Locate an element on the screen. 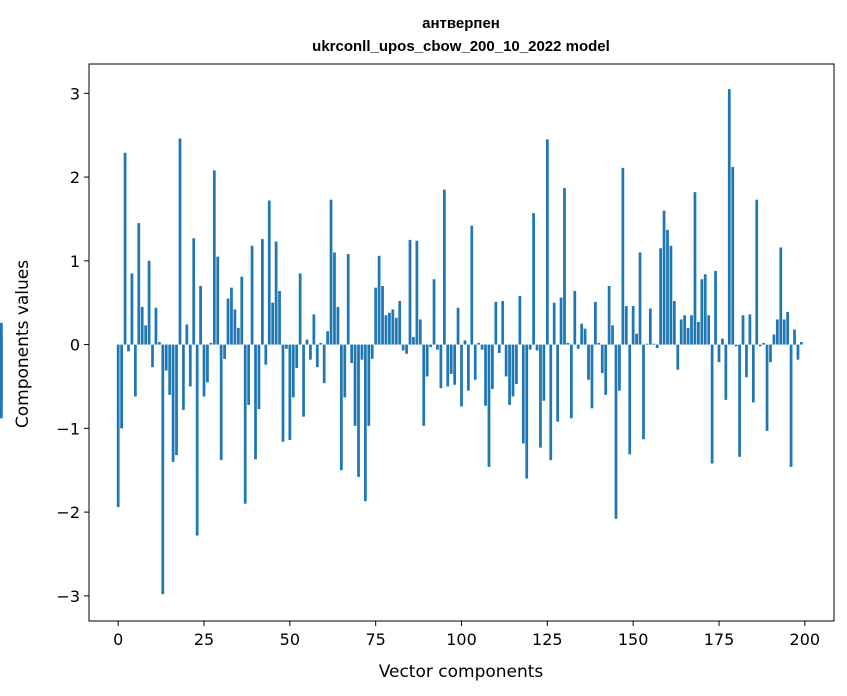 The height and width of the screenshot is (696, 847). chart-subtitle: ukrconll_upos_cbow_200_10_2022 model is located at coordinates (461, 46).